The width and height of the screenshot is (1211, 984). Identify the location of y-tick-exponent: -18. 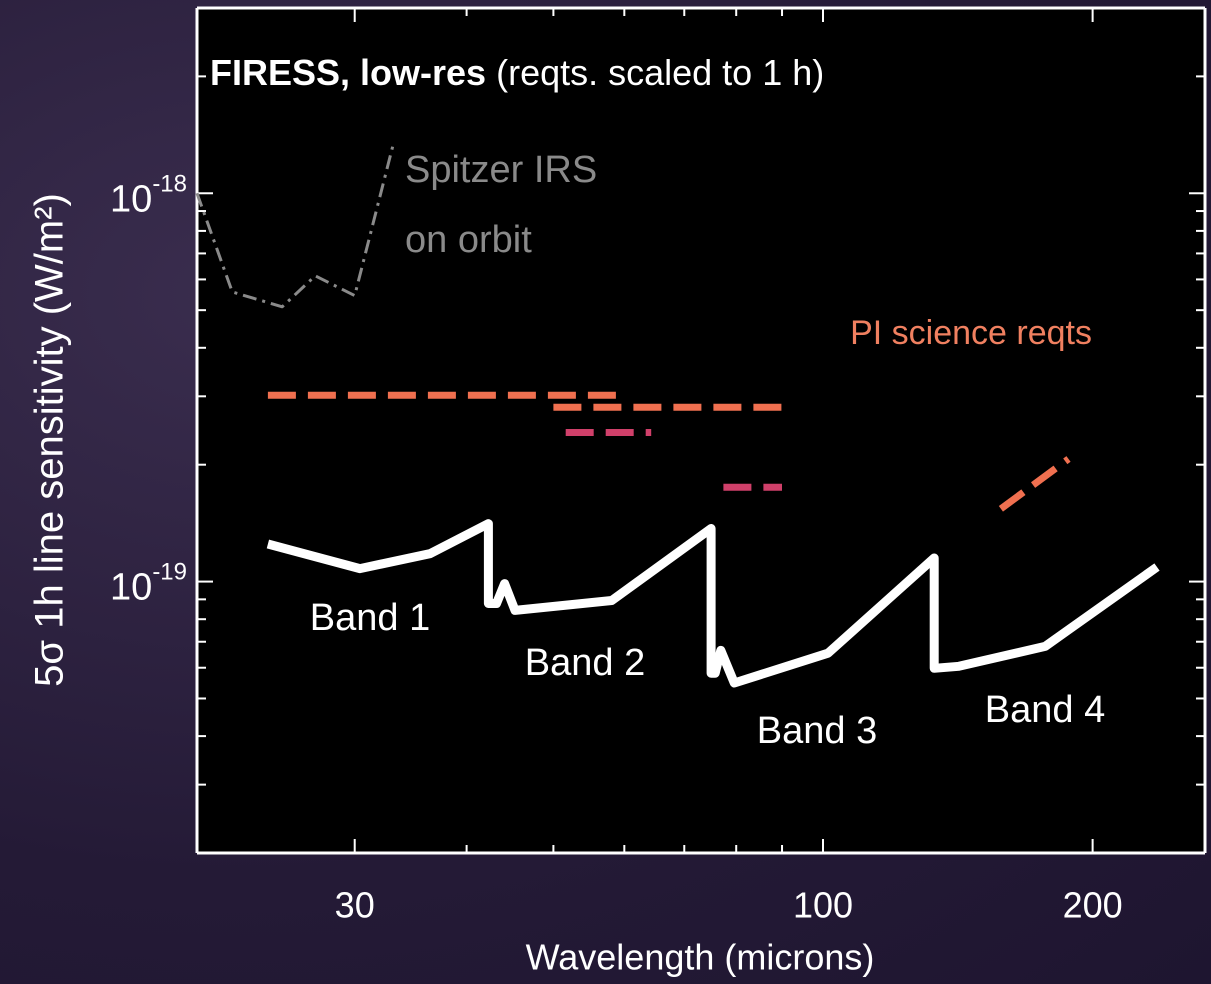
(169, 184).